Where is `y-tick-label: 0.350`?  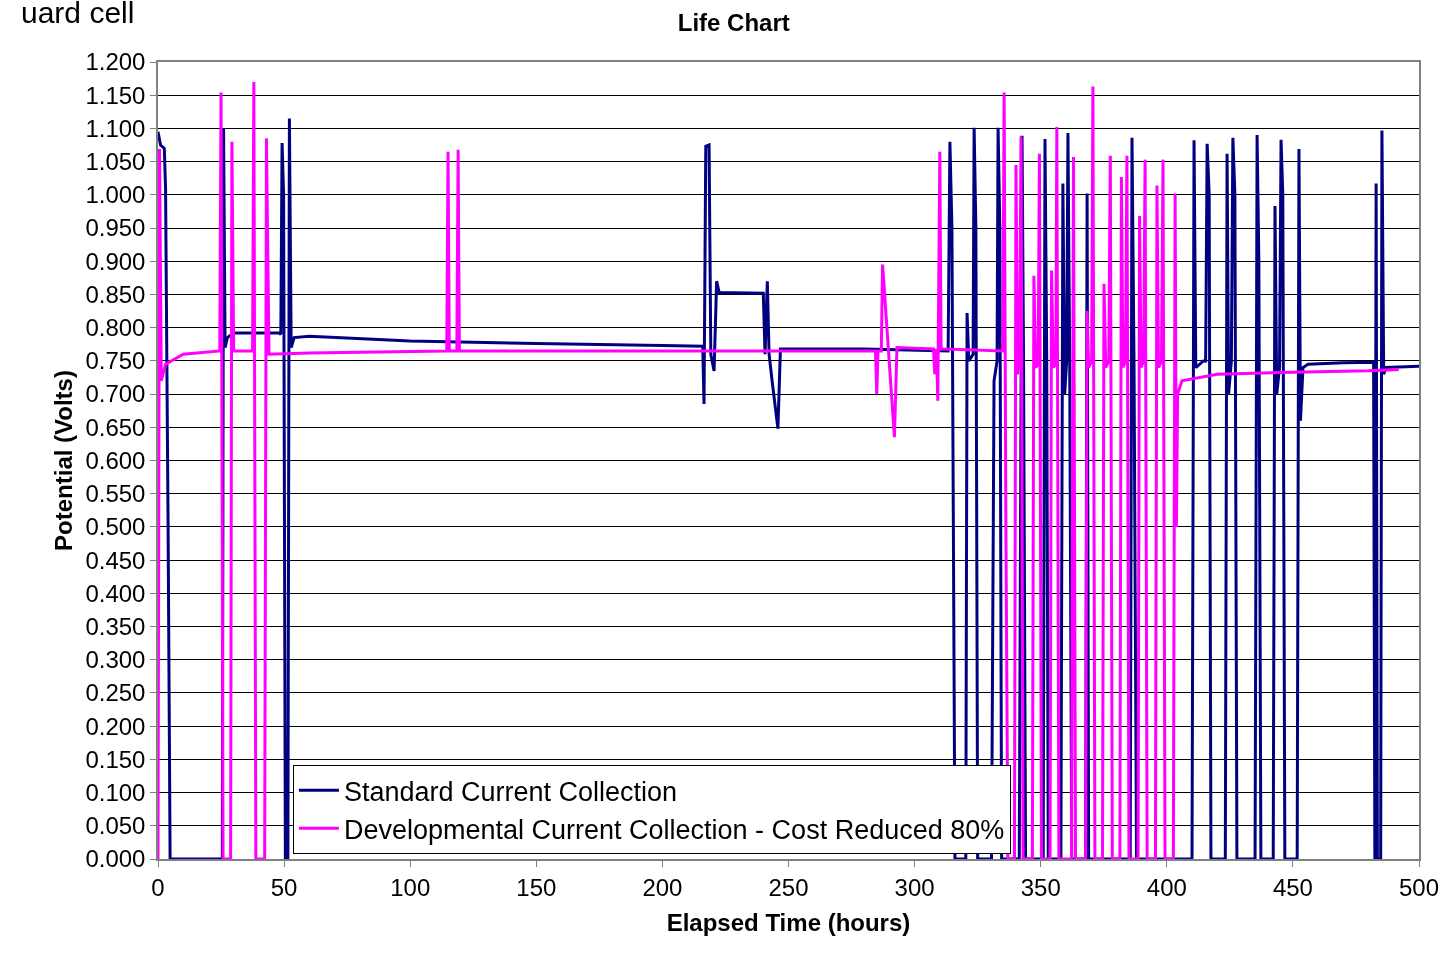 y-tick-label: 0.350 is located at coordinates (115, 626).